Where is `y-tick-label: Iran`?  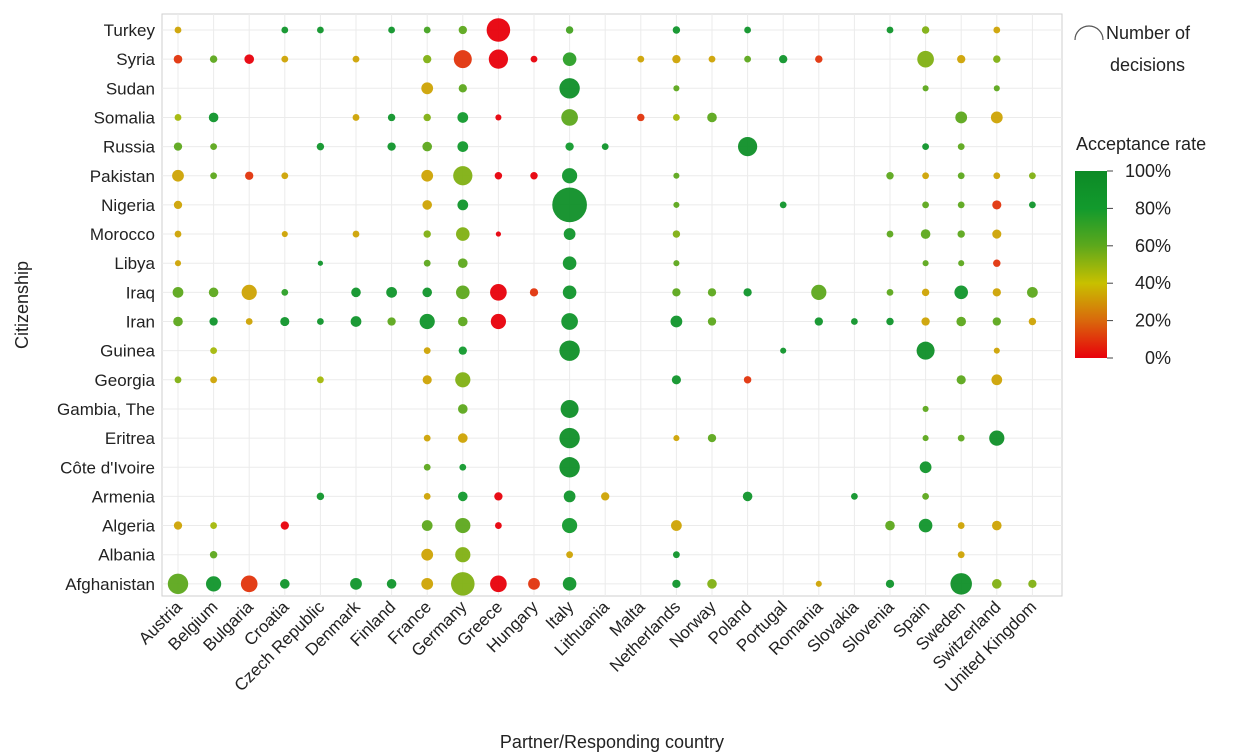 y-tick-label: Iran is located at coordinates (140, 322).